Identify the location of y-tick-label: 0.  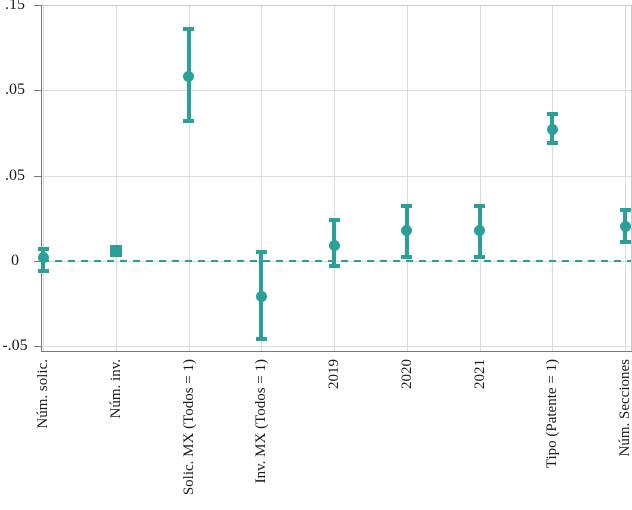
(15, 260).